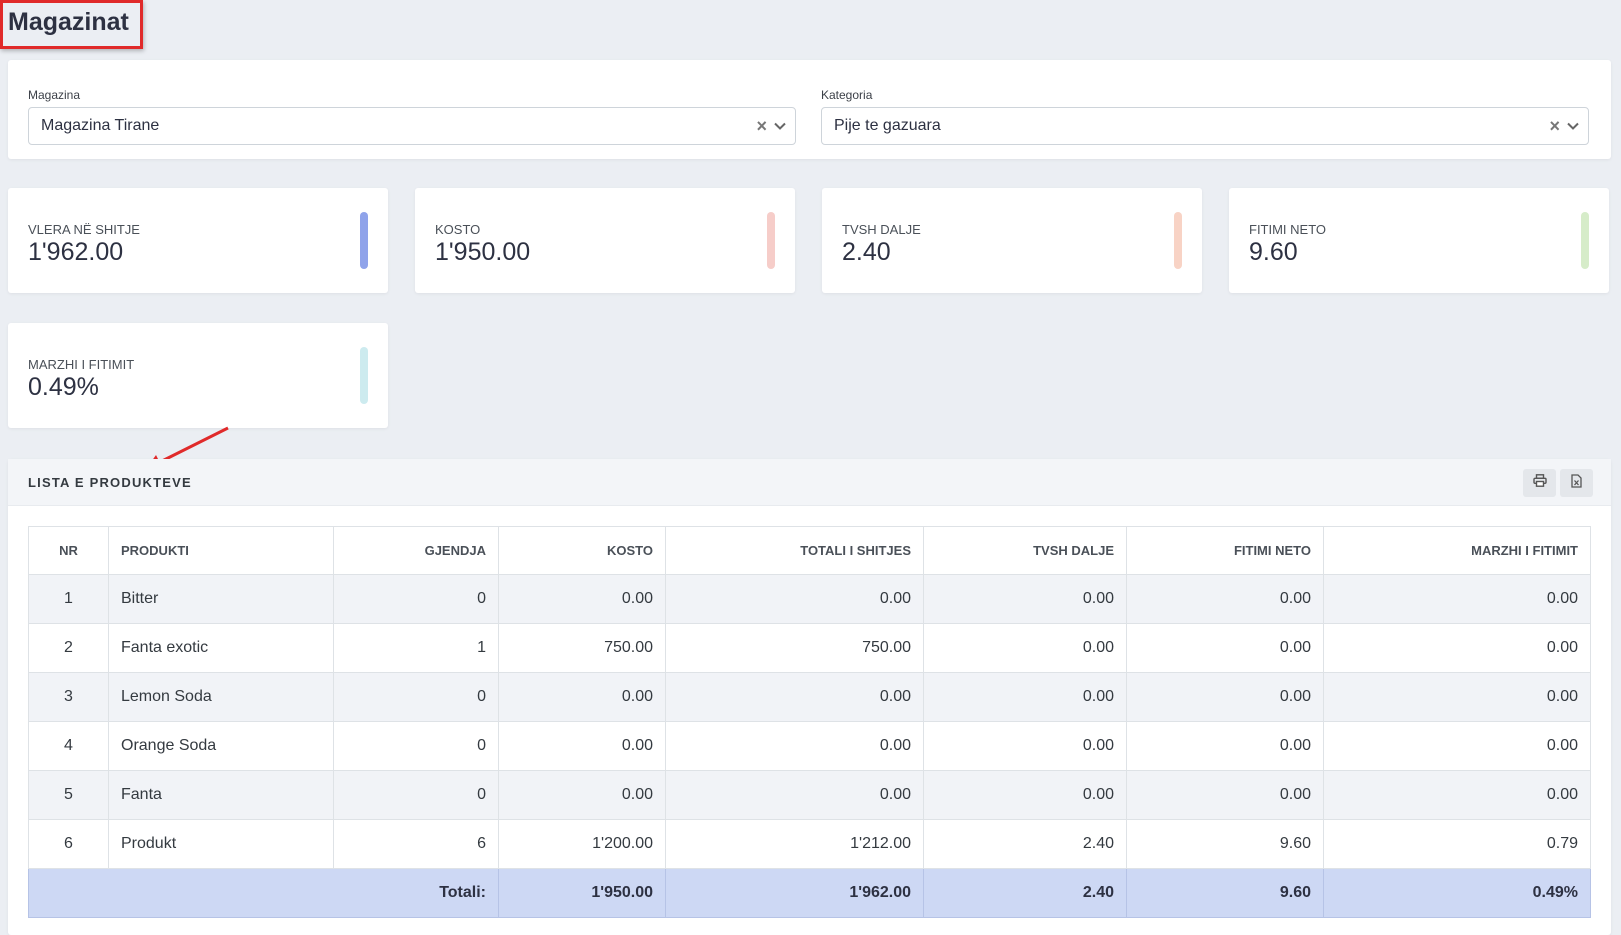 The width and height of the screenshot is (1621, 935). I want to click on net-profit-cell: 9.60, so click(1225, 844).